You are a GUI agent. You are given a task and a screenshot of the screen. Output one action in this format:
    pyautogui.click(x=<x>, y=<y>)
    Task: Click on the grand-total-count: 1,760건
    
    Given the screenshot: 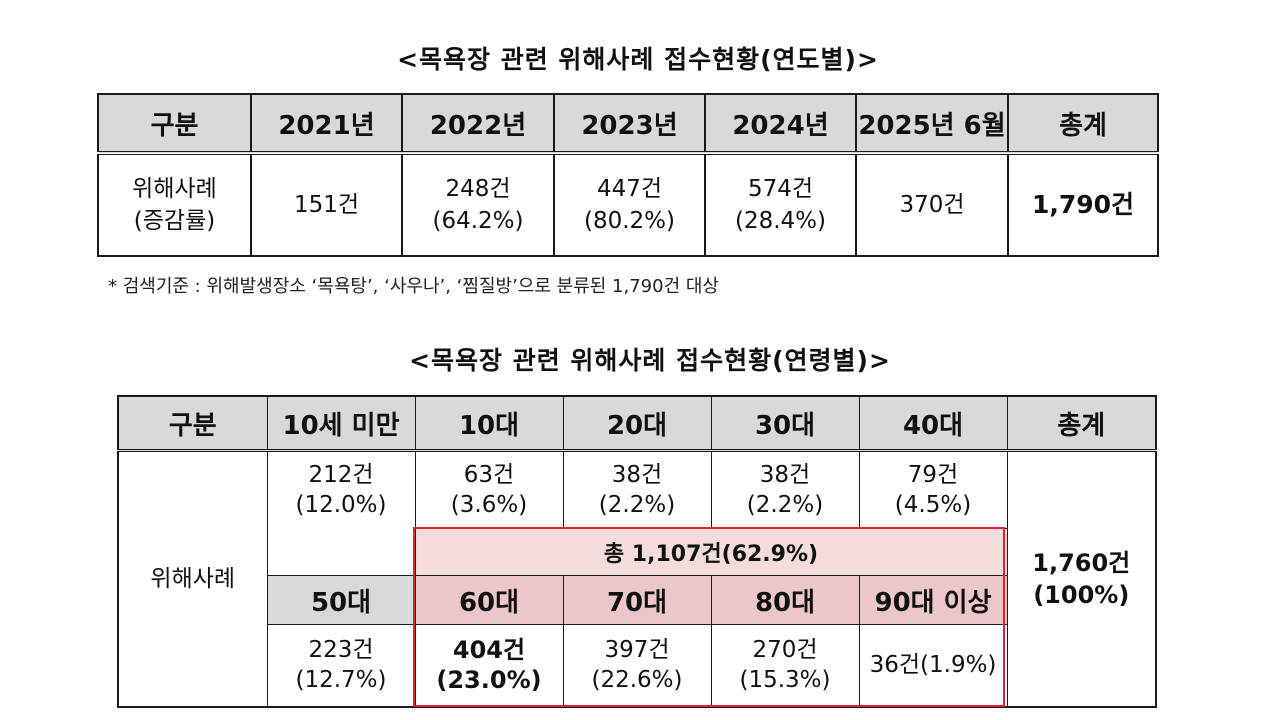 What is the action you would take?
    pyautogui.click(x=1081, y=562)
    